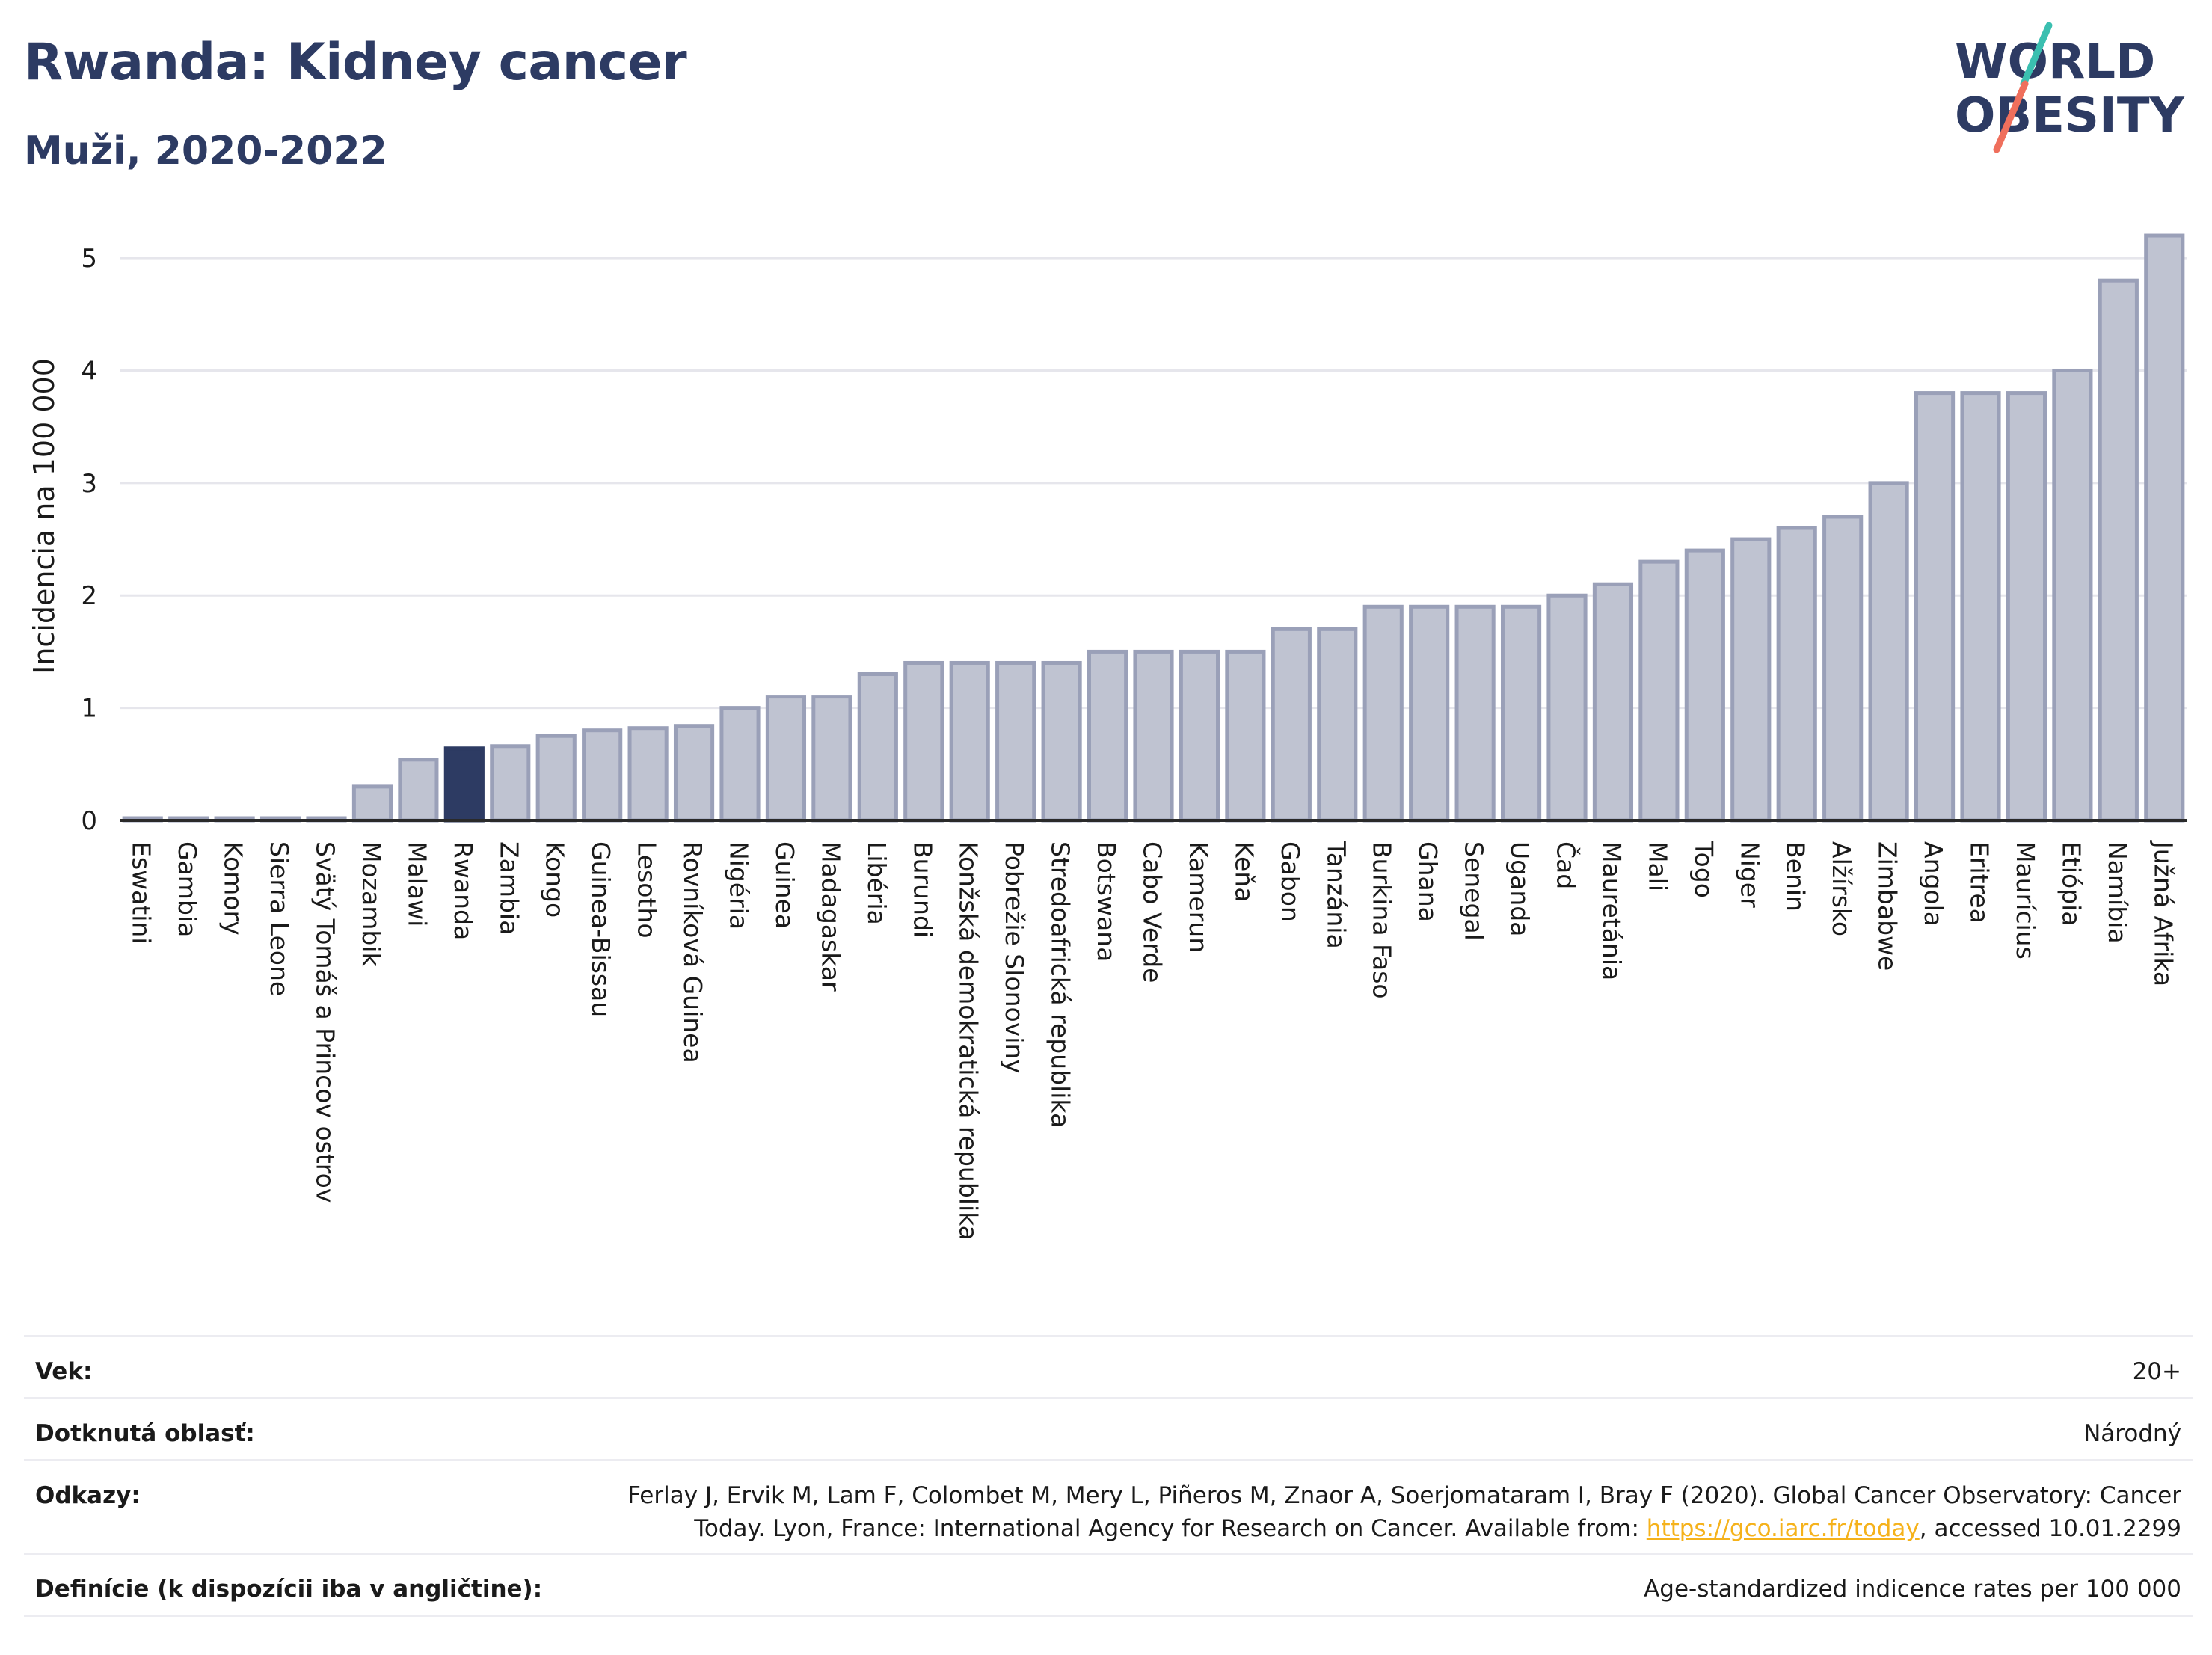 The height and width of the screenshot is (1655, 2212). Describe the element at coordinates (1749, 874) in the screenshot. I see `x-tick-label: Niger` at that location.